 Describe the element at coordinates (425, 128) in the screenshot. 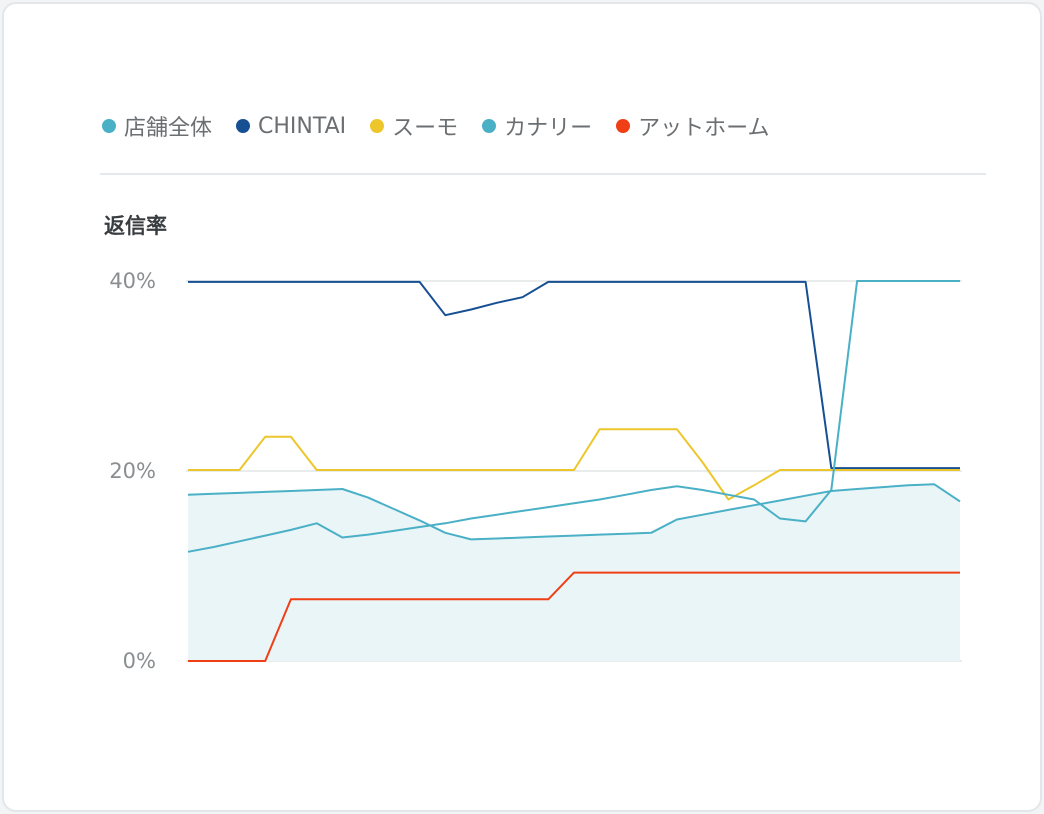

I see `legend-label: スーモ` at that location.